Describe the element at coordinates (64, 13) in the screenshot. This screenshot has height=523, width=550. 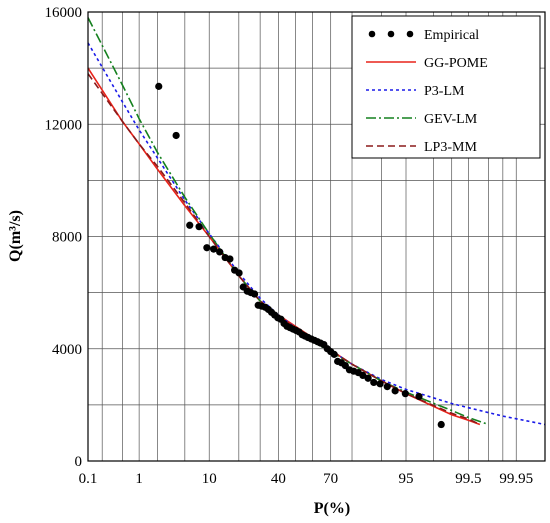
I see `y-tick-label: 16000` at that location.